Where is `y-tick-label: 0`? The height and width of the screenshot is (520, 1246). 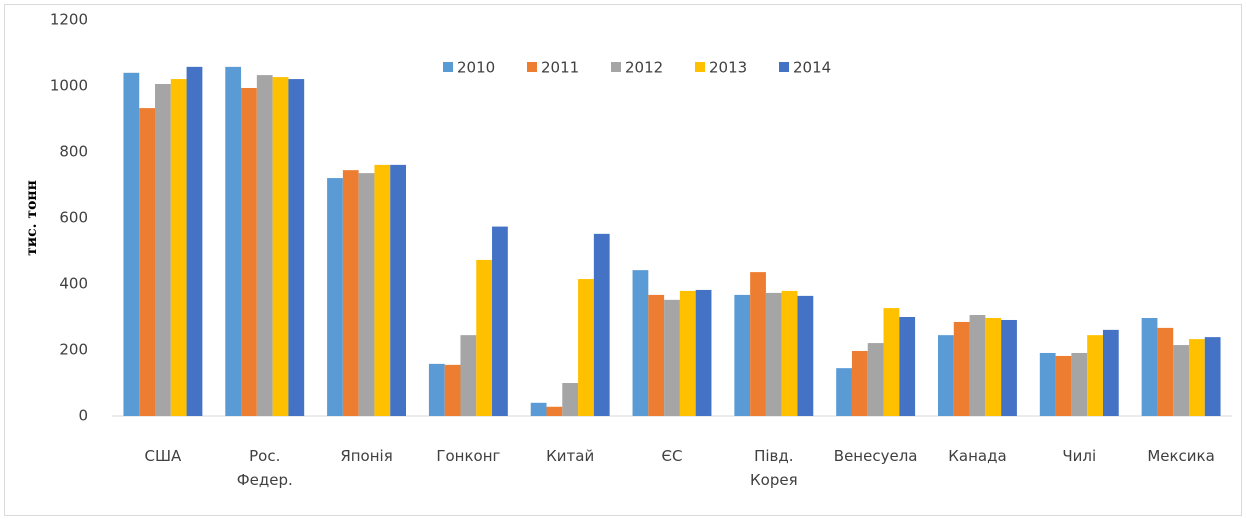 y-tick-label: 0 is located at coordinates (83, 416).